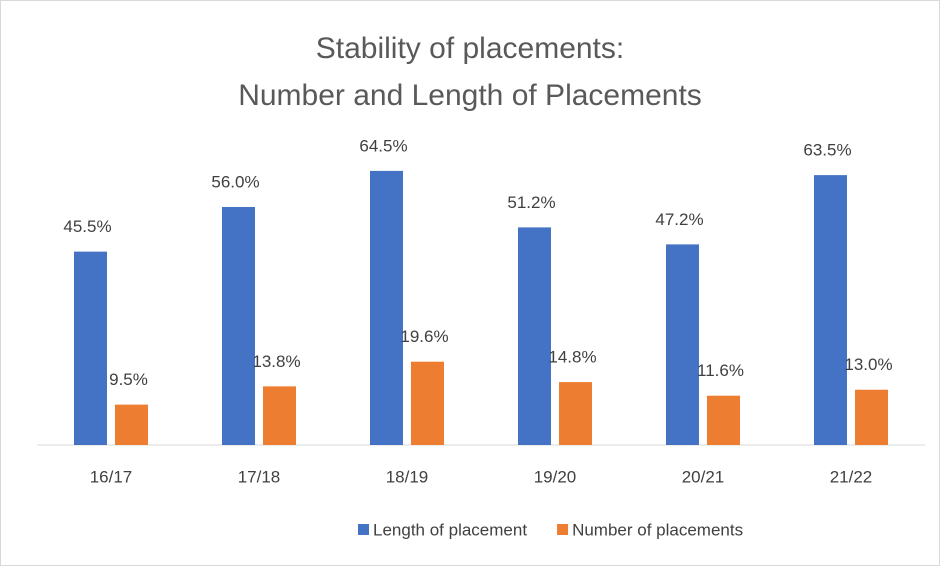  What do you see at coordinates (657, 529) in the screenshot?
I see `legend-label: Number of placements` at bounding box center [657, 529].